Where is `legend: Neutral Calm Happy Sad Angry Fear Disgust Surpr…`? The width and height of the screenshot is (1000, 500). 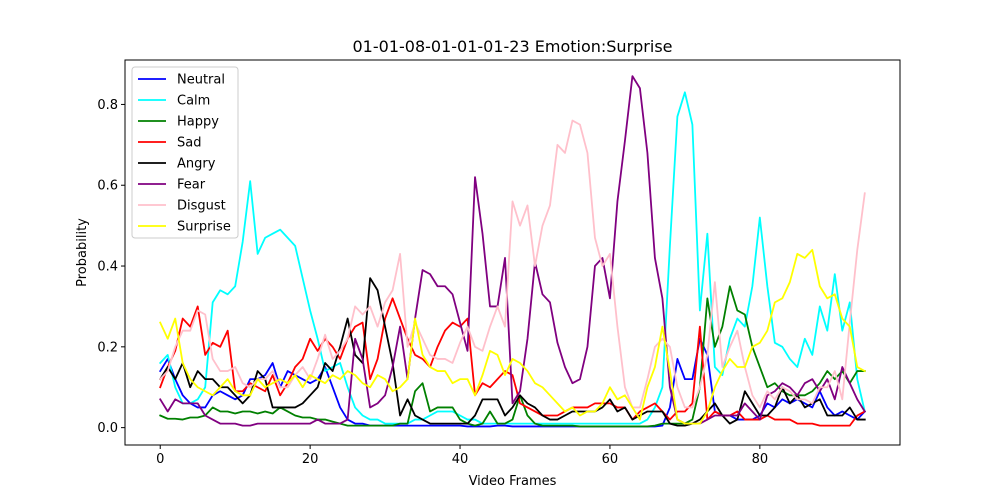
legend: Neutral Calm Happy Sad Angry Fear Disgust Surpr… is located at coordinates (185, 152).